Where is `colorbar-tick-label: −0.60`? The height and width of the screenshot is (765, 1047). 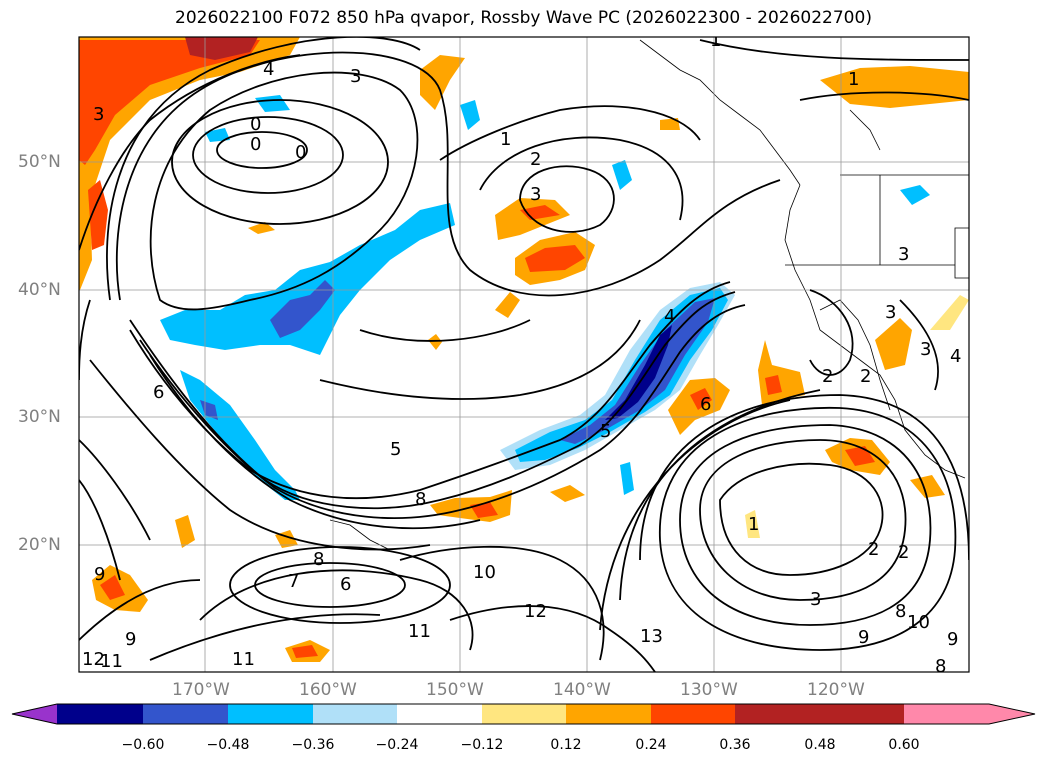 colorbar-tick-label: −0.60 is located at coordinates (143, 745).